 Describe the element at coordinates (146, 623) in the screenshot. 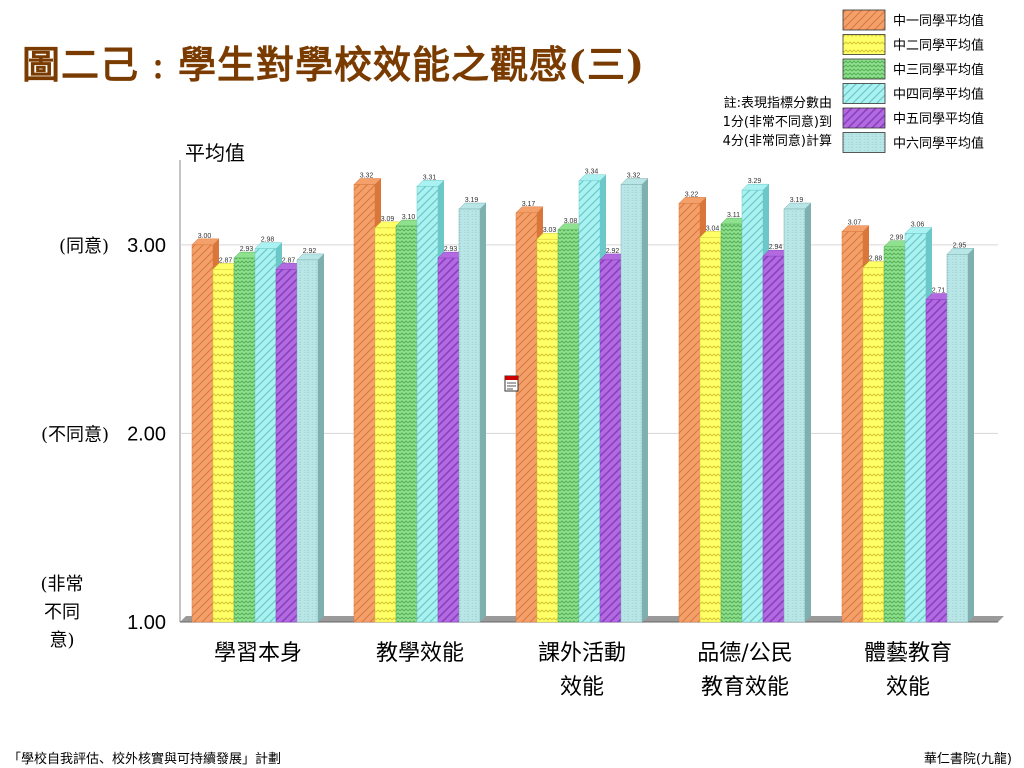

I see `y-tick-label: 1.00` at that location.